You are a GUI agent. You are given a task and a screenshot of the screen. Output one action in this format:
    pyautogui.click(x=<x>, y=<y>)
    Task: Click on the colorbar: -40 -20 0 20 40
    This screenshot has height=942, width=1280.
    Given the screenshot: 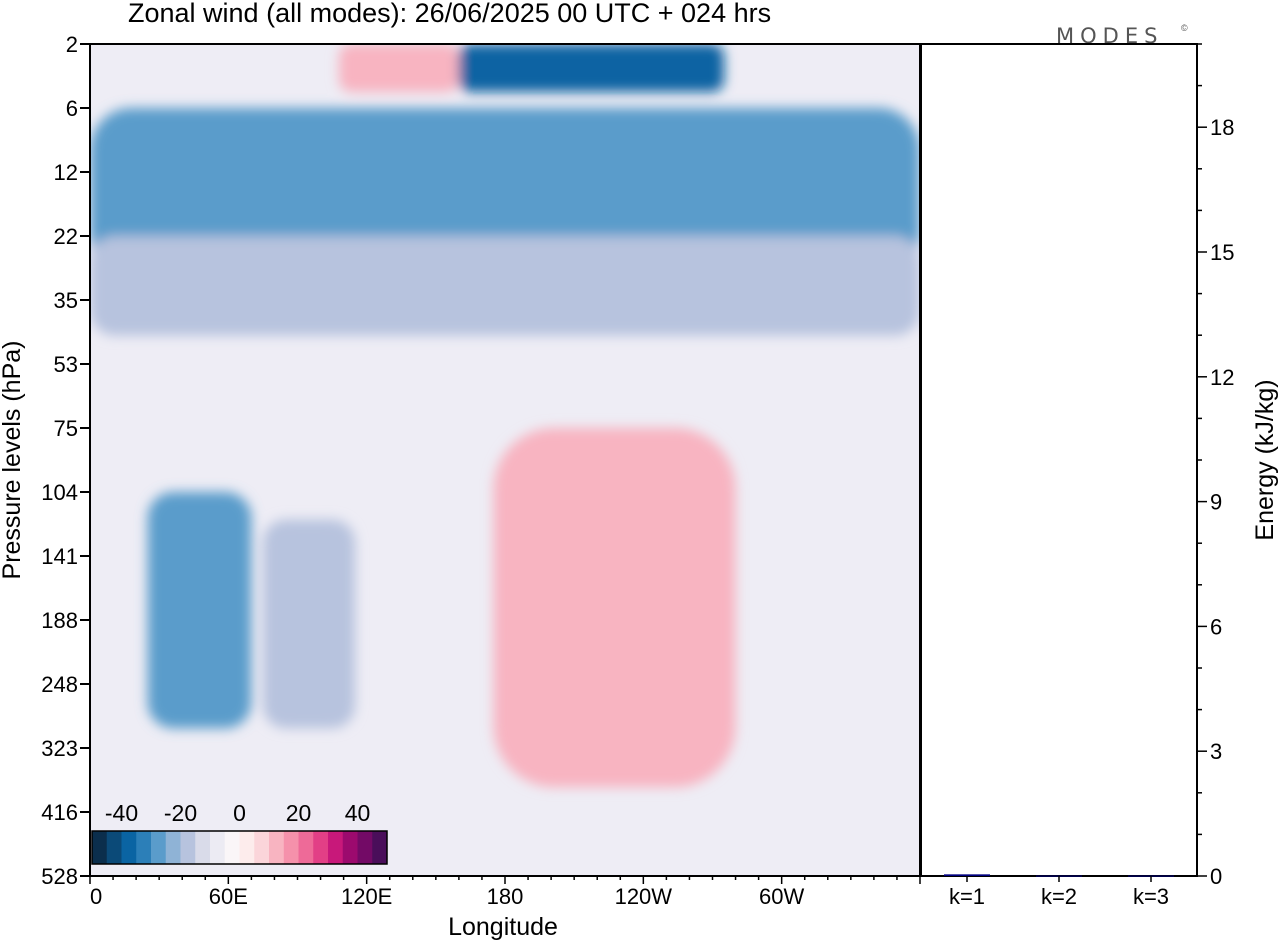 What is the action you would take?
    pyautogui.click(x=239, y=832)
    